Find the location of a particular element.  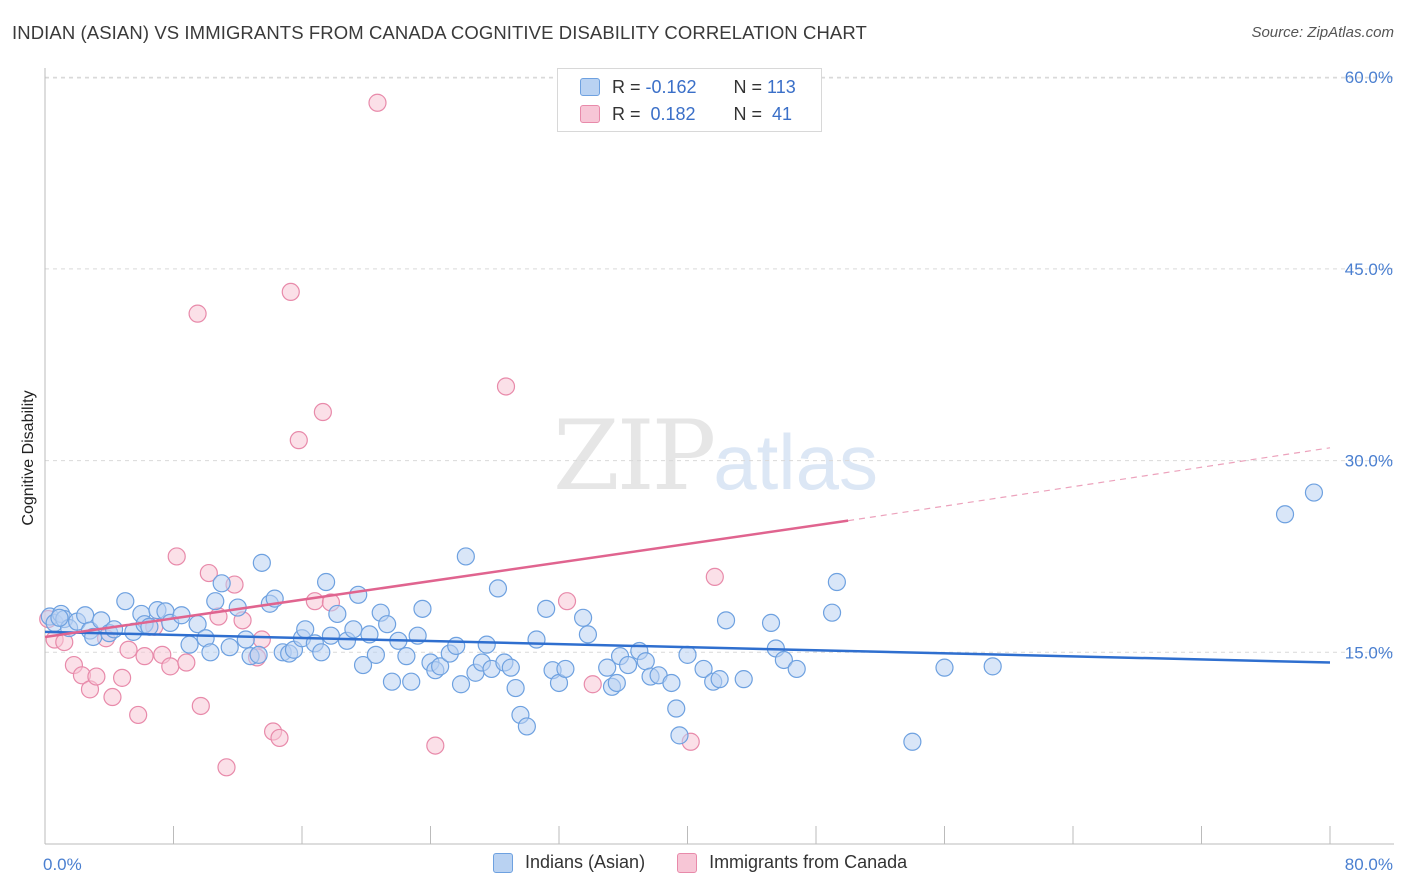

trend-line-canada-extension is located at coordinates (1089, 484).